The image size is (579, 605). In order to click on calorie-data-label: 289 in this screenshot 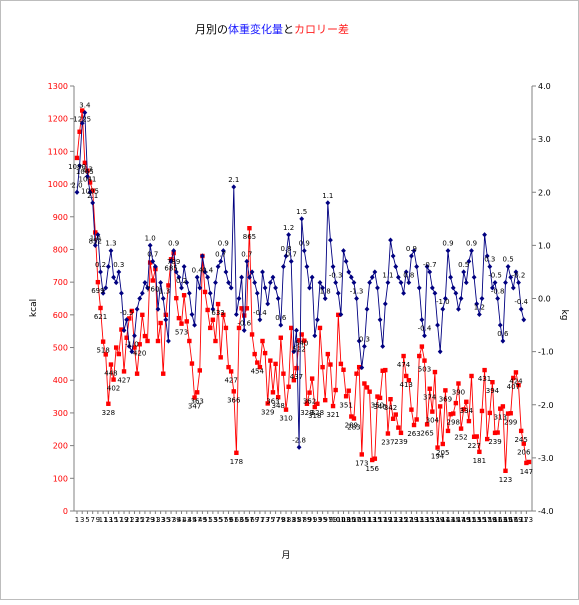, I will do `click(351, 426)`.